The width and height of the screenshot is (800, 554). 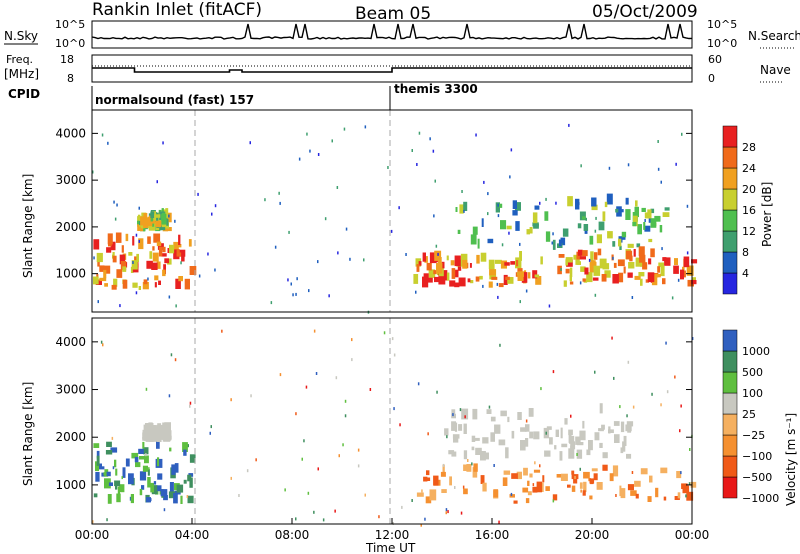 I want to click on velocity-colorbar: 1000 500 100 25 −25 −100 −500 −1000, so click(x=750, y=417).